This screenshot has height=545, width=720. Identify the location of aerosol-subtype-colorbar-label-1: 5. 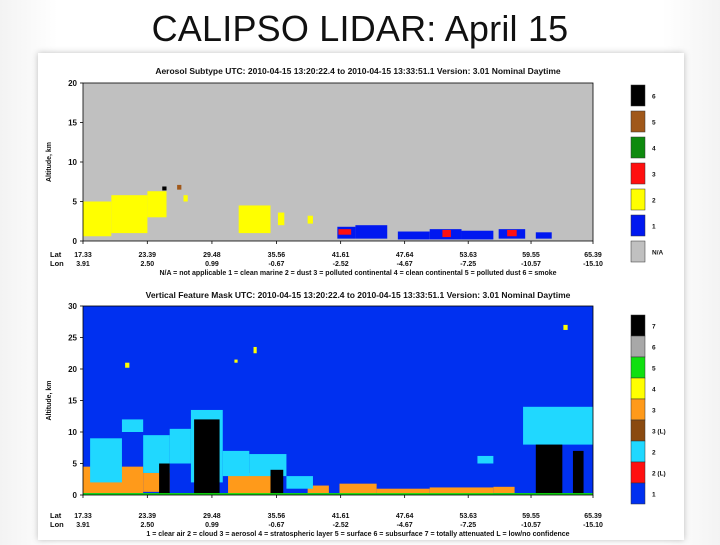
(654, 123).